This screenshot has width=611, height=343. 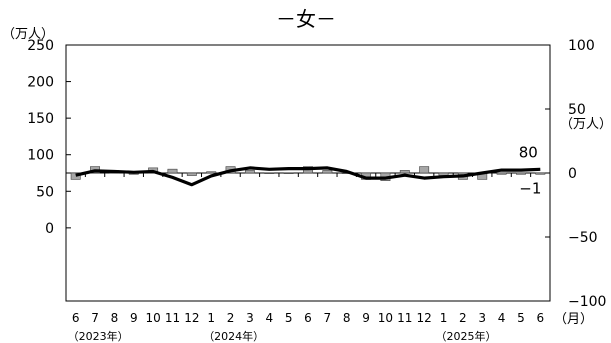 I want to click on left-tick-label: 50, so click(x=45, y=192).